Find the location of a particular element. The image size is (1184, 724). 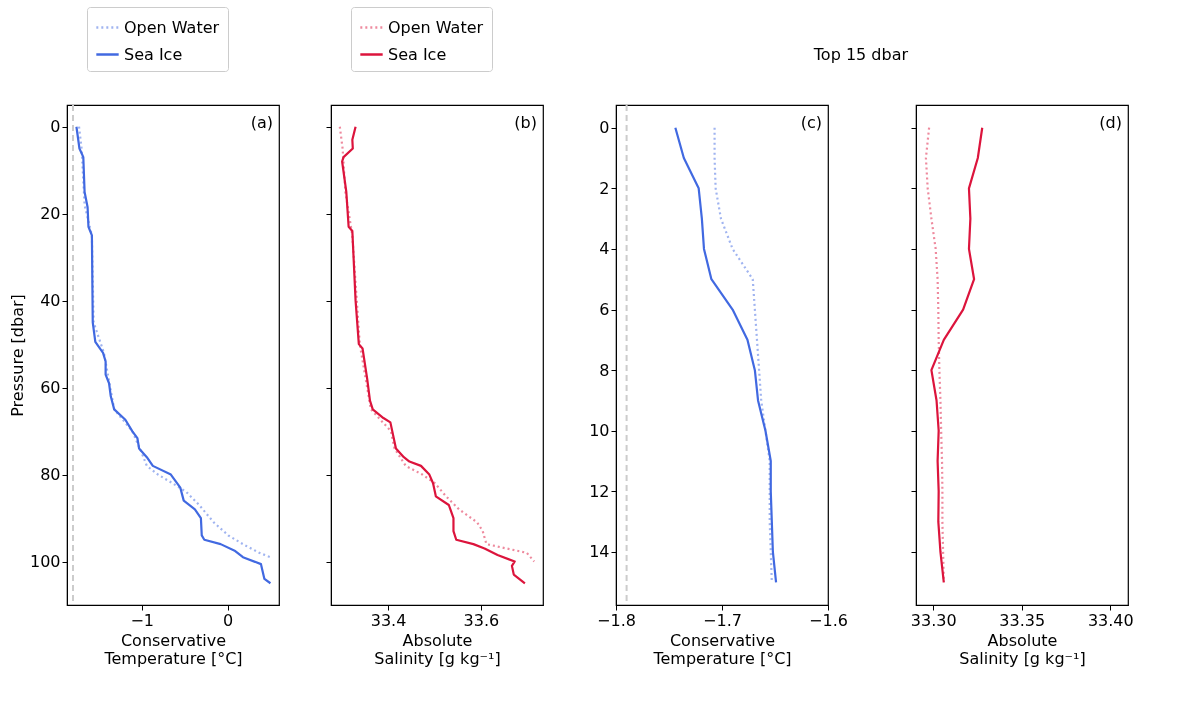

x-tick-label: 33.4 is located at coordinates (388, 620).